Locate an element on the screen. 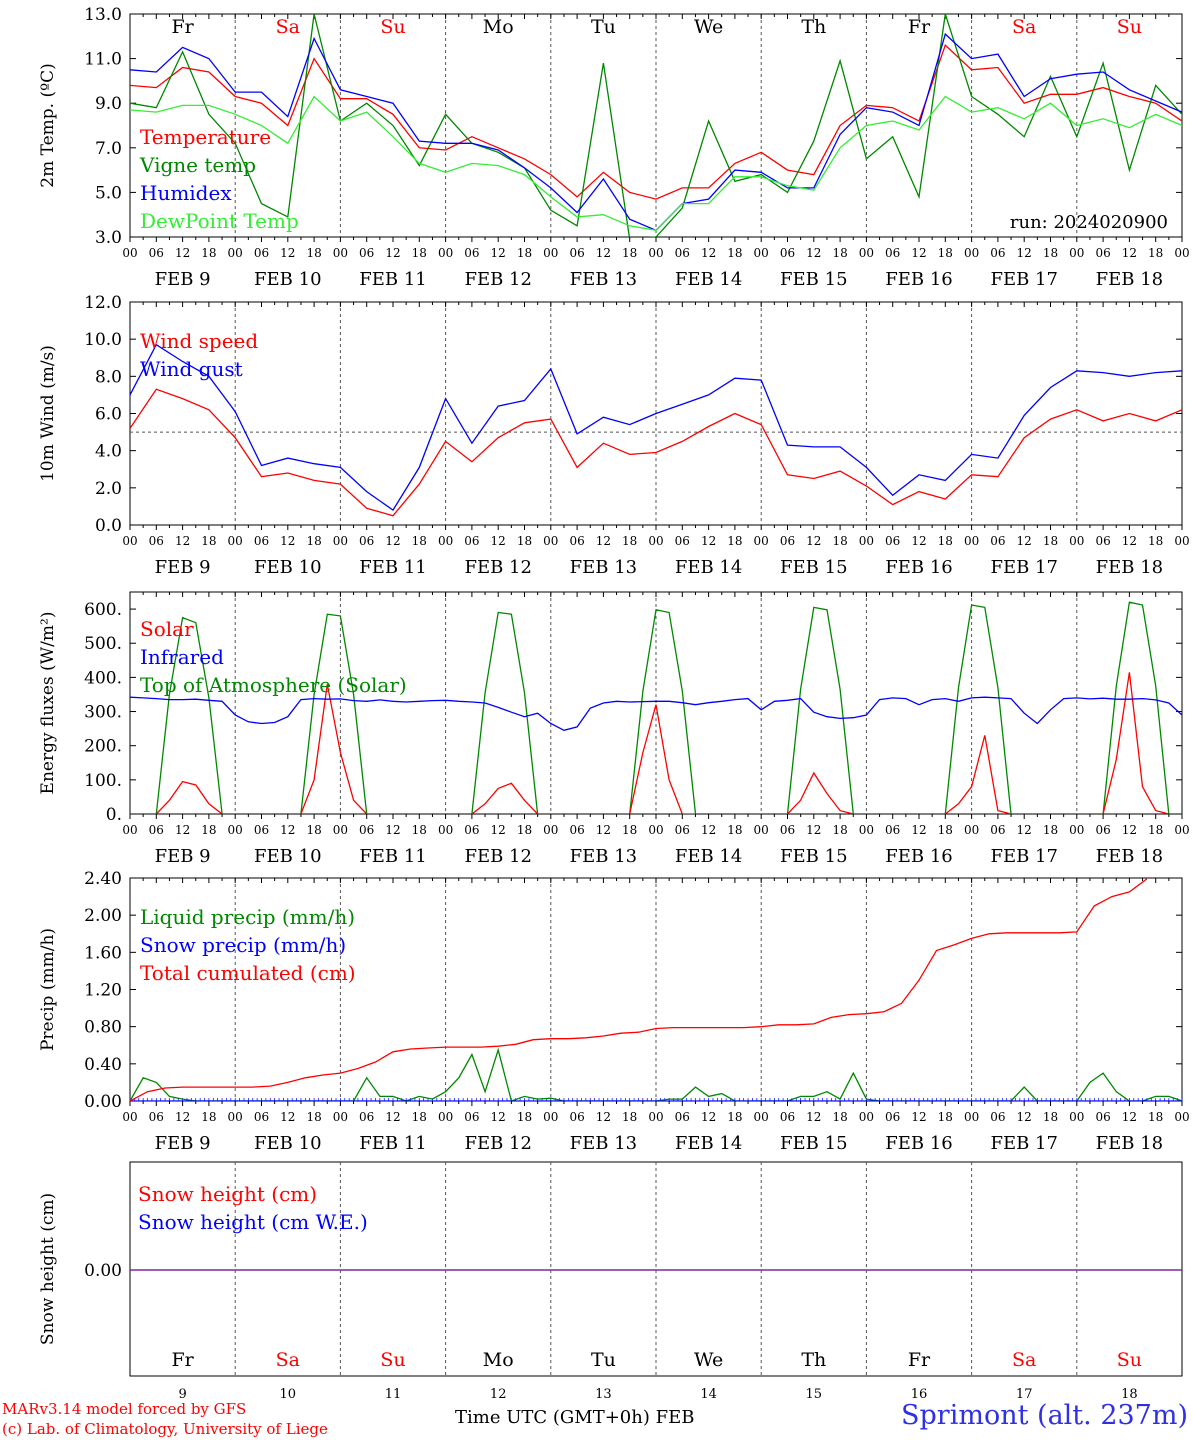 The height and width of the screenshot is (1440, 1194). precip-y-tick-label: 2.00 is located at coordinates (103, 916).